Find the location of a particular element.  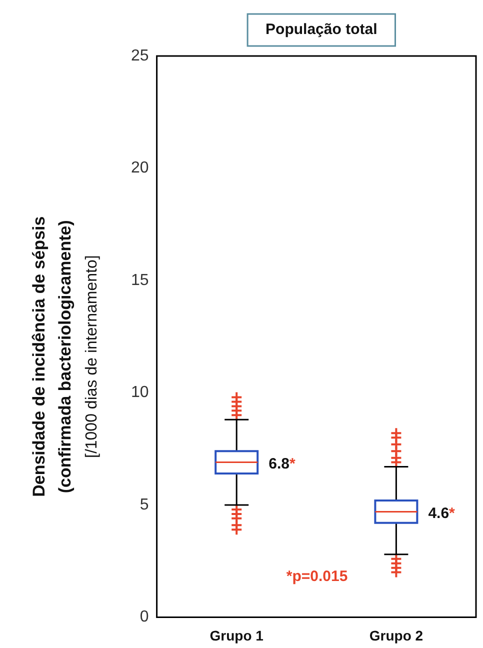

x-tick-label: Grupo 2 is located at coordinates (396, 635).